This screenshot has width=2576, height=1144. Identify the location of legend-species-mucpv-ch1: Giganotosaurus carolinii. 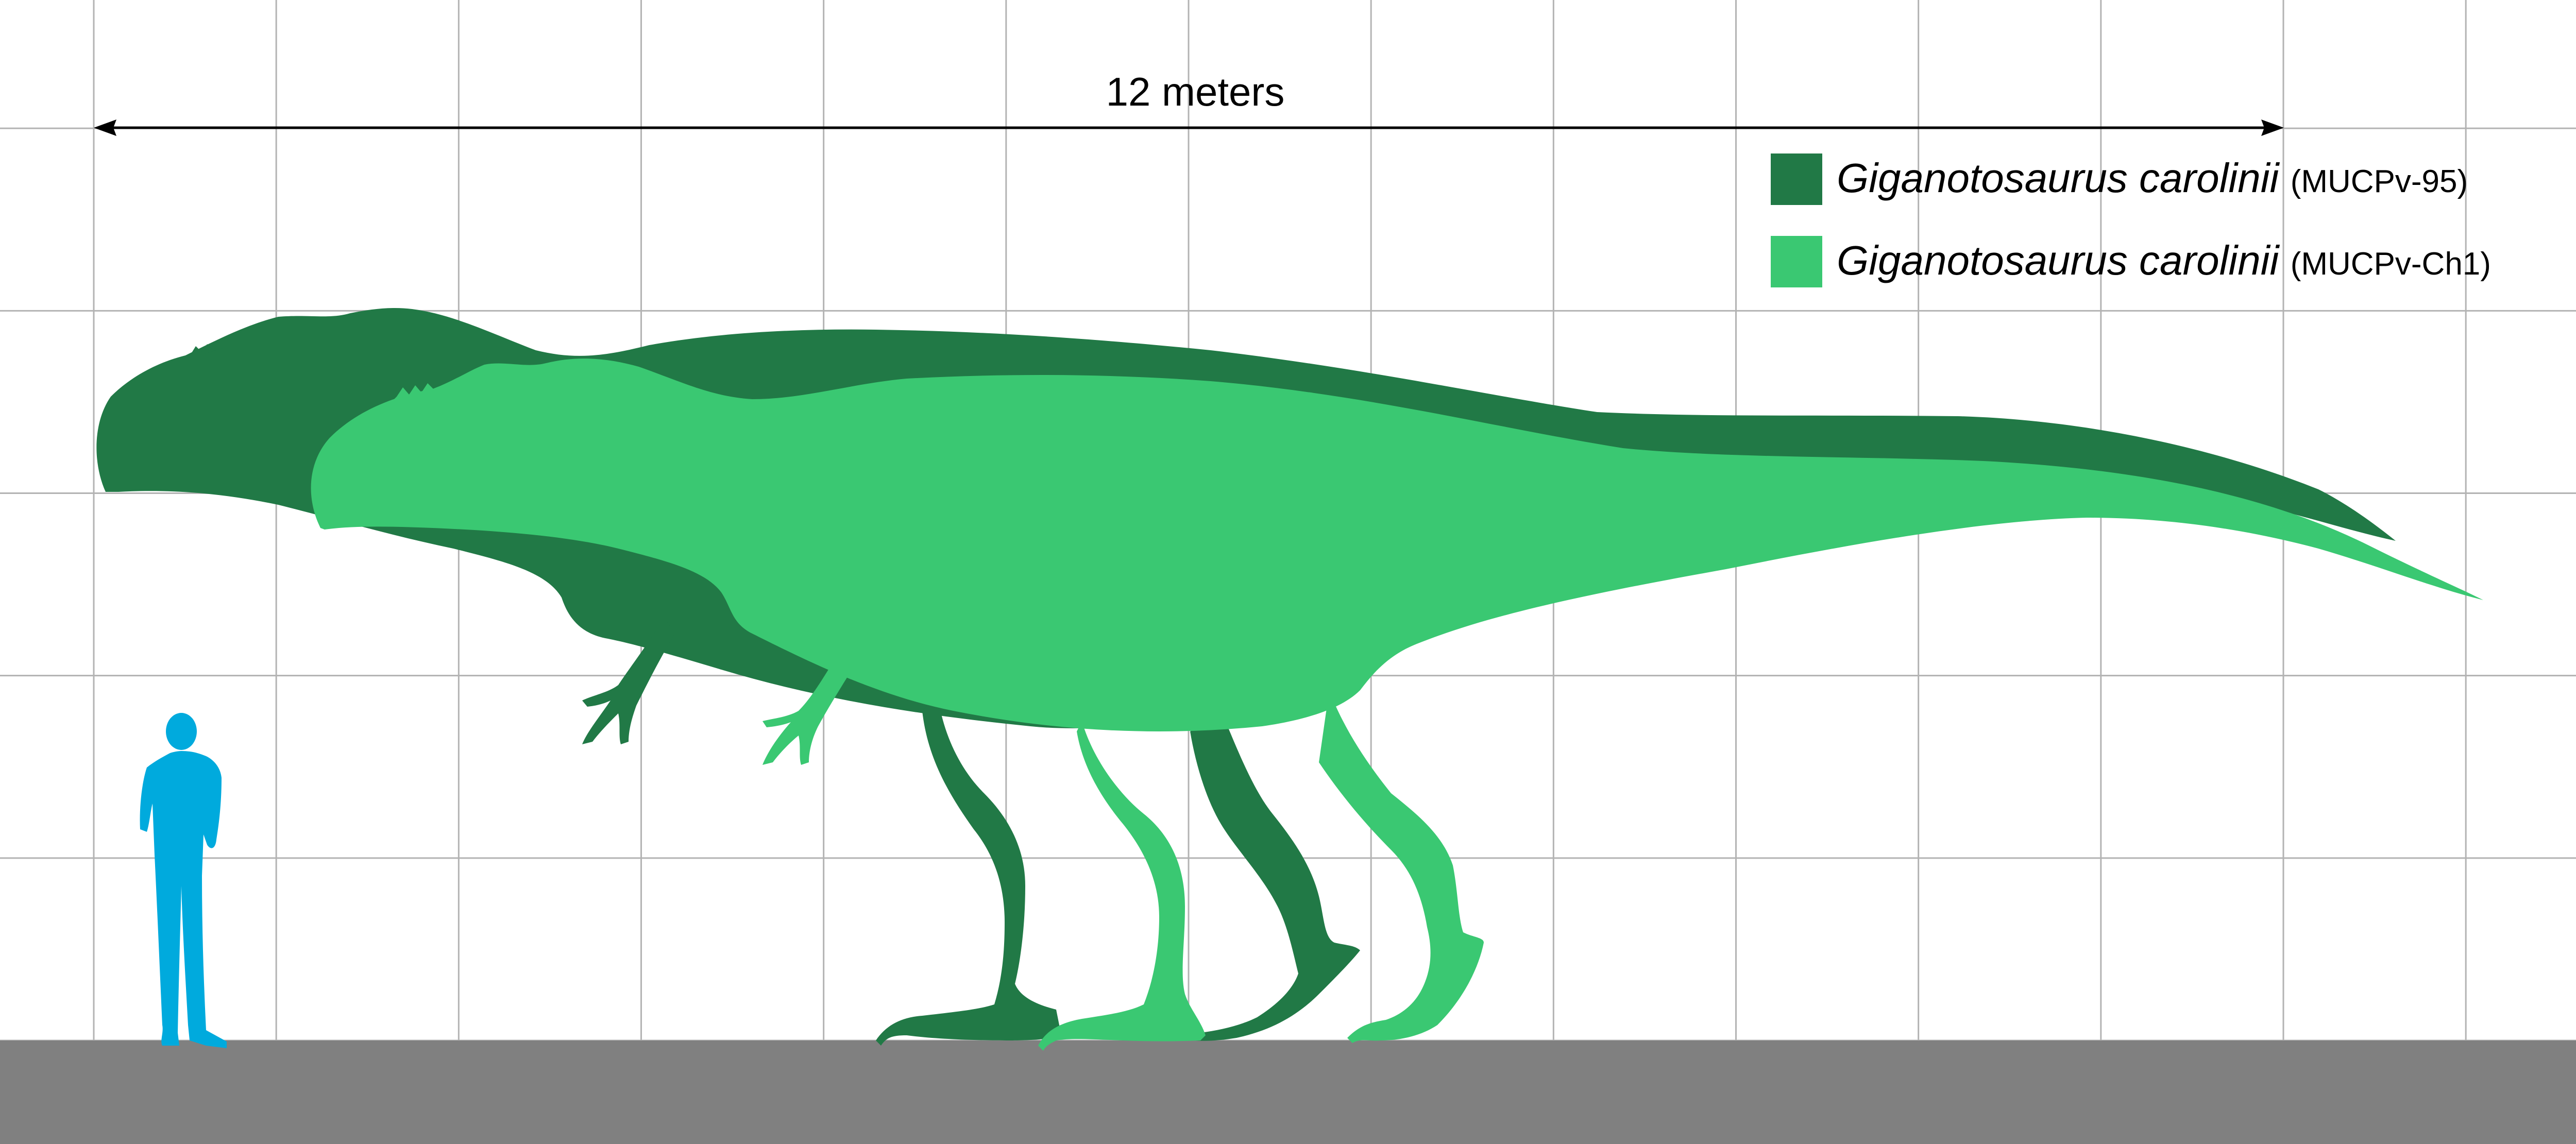
(2058, 260).